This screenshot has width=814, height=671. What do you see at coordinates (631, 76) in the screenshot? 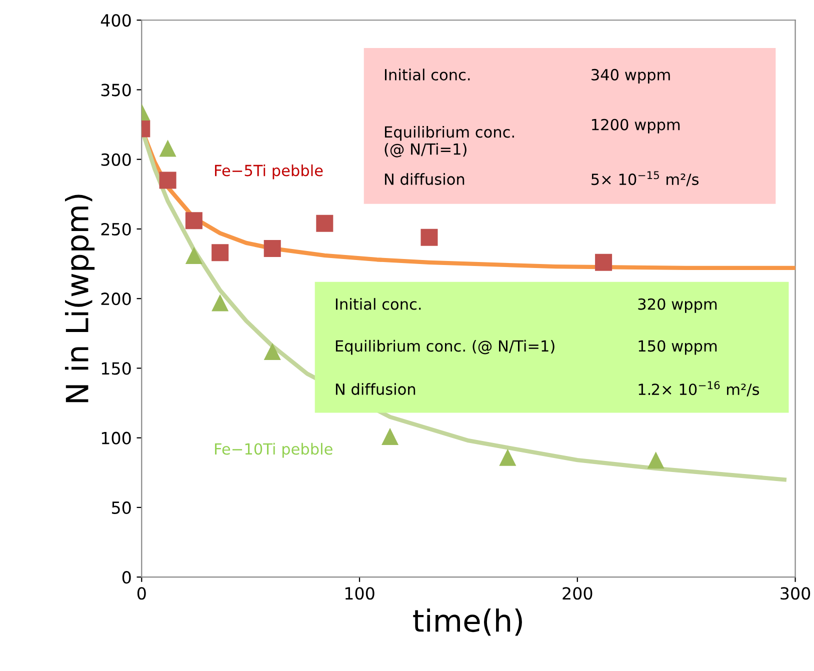
I see `annotation: 340 wppm` at bounding box center [631, 76].